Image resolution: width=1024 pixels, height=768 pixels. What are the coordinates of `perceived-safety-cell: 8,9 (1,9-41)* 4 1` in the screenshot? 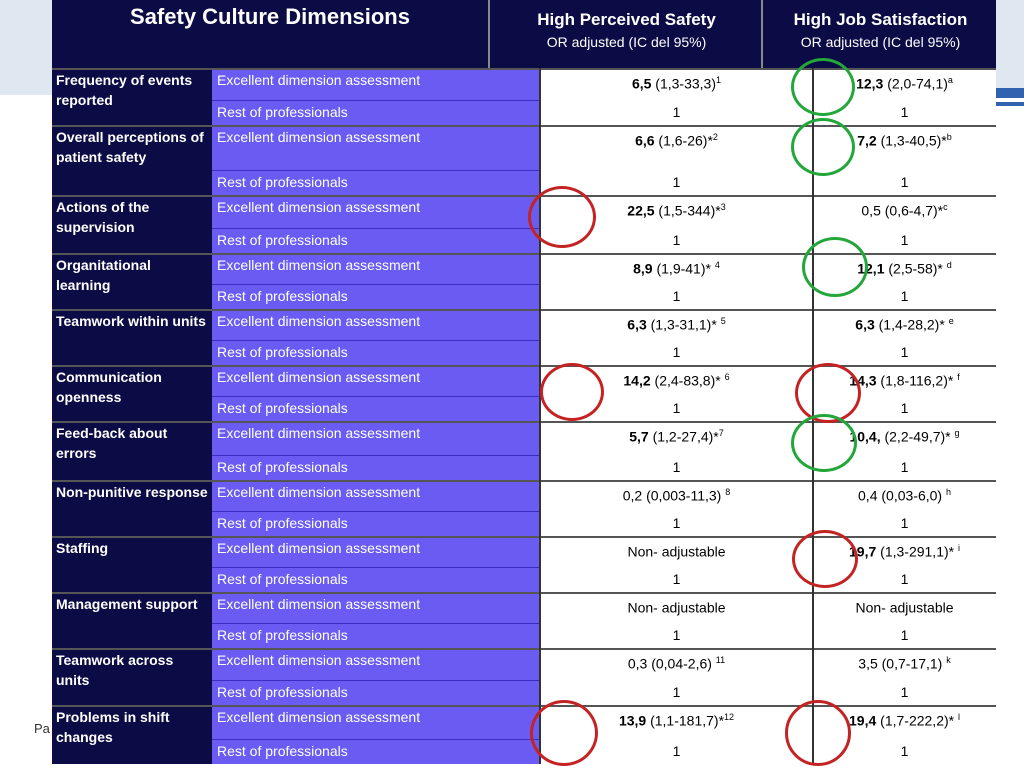 It's located at (676, 281).